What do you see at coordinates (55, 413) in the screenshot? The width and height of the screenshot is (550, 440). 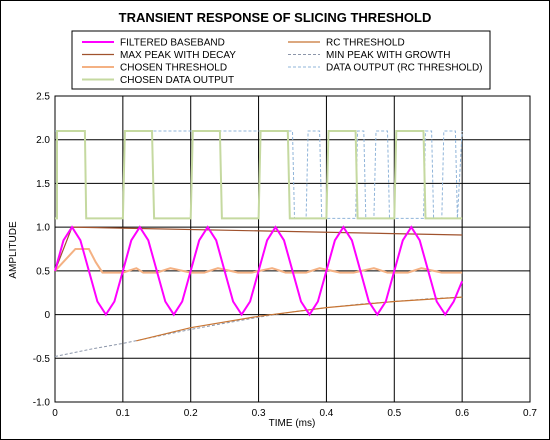 I see `x-tick-label: 0` at bounding box center [55, 413].